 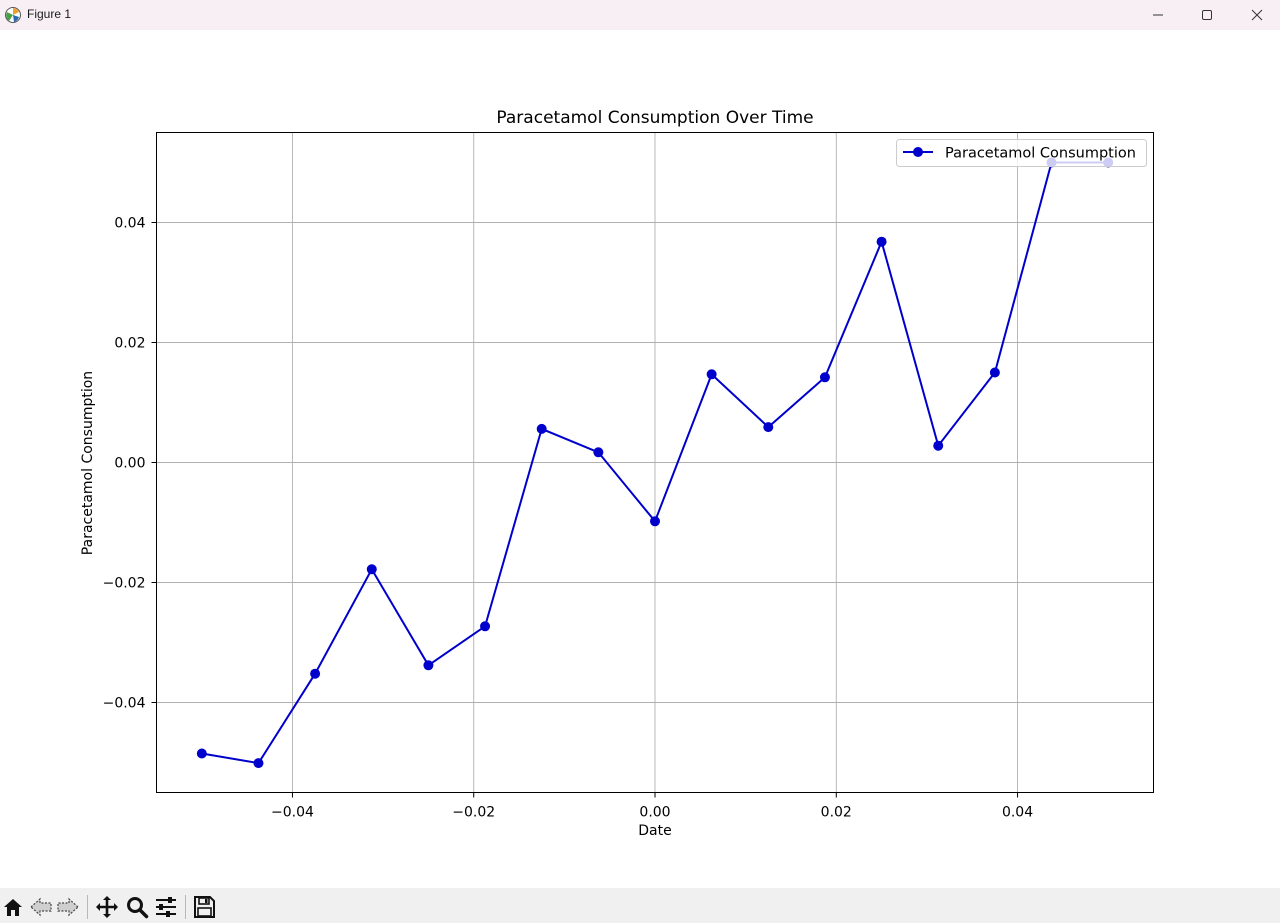 What do you see at coordinates (640, 15) in the screenshot?
I see `window-titlebar: Figure 1` at bounding box center [640, 15].